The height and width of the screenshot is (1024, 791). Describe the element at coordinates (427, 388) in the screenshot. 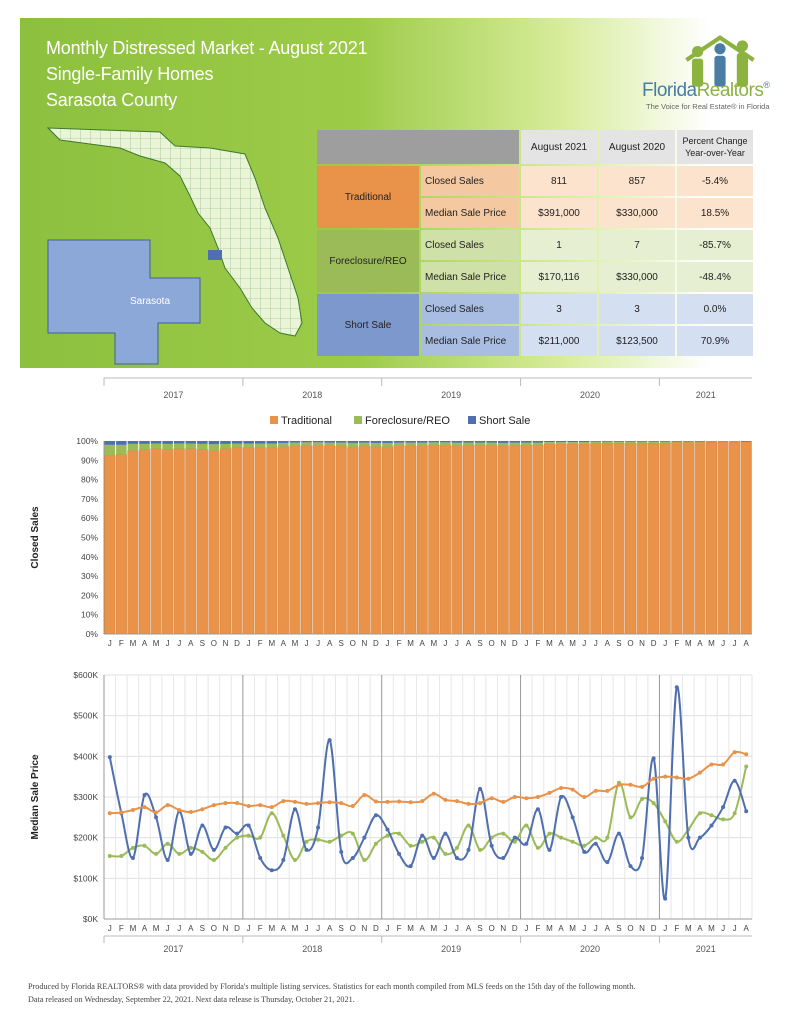

I see `year-axis-top: 2017 2018 2019 2020 2021` at that location.